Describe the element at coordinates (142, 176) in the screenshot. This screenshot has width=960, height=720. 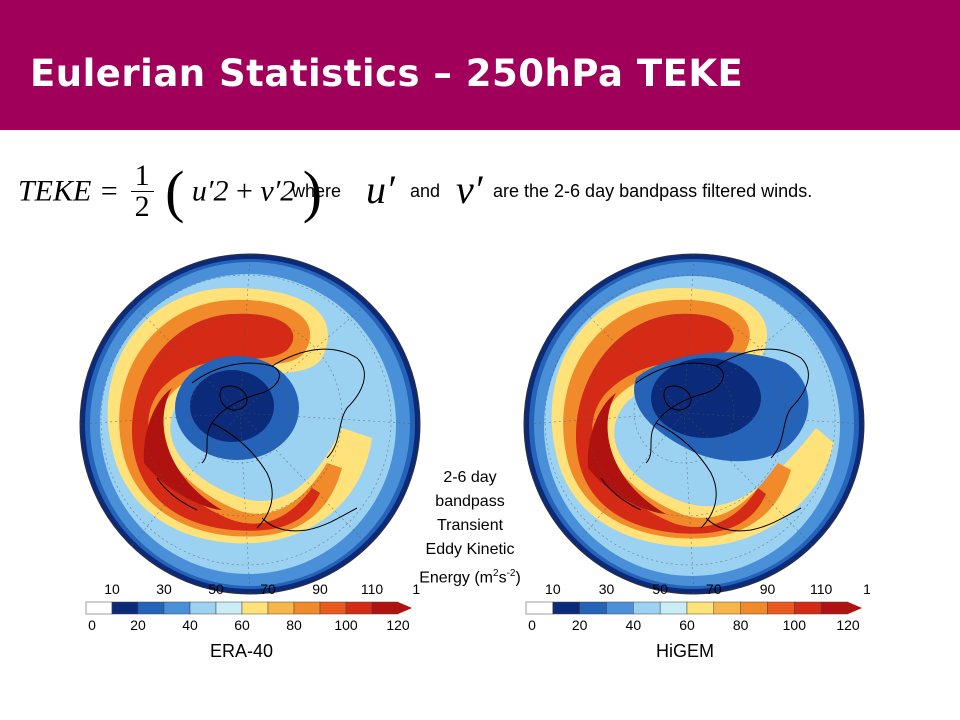
I see `fraction-numerator: 1` at that location.